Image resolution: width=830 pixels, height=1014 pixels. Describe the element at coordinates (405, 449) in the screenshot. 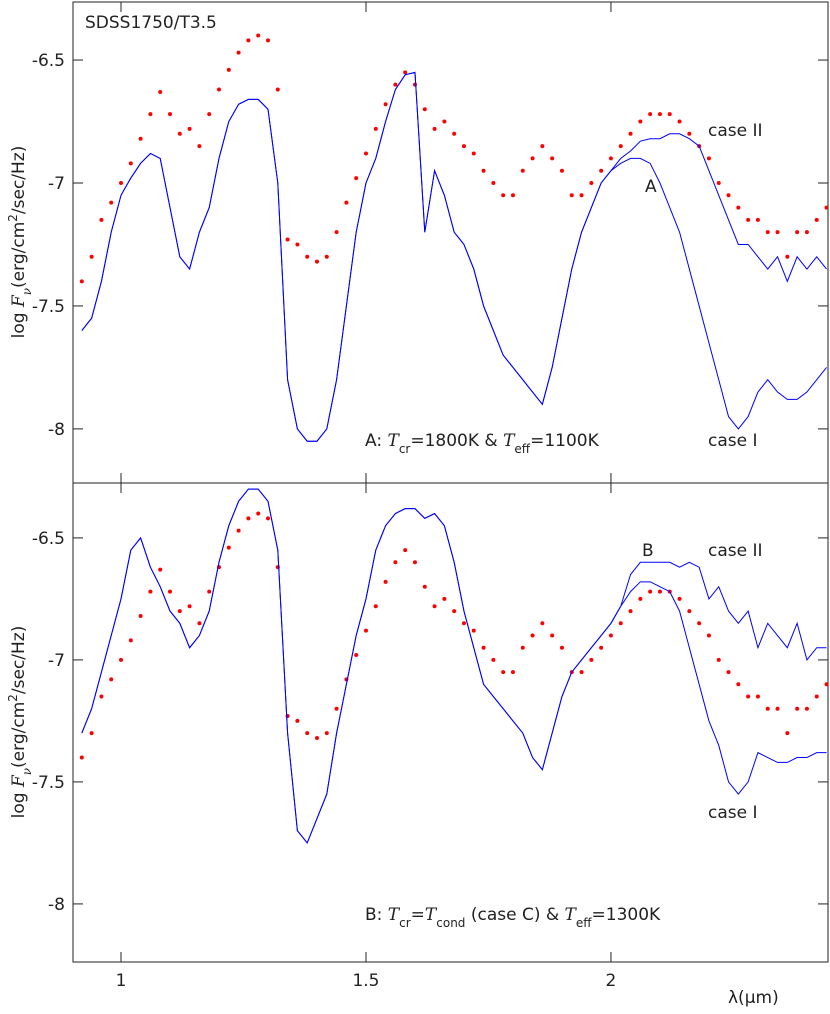

I see `annotation-part: cr` at that location.